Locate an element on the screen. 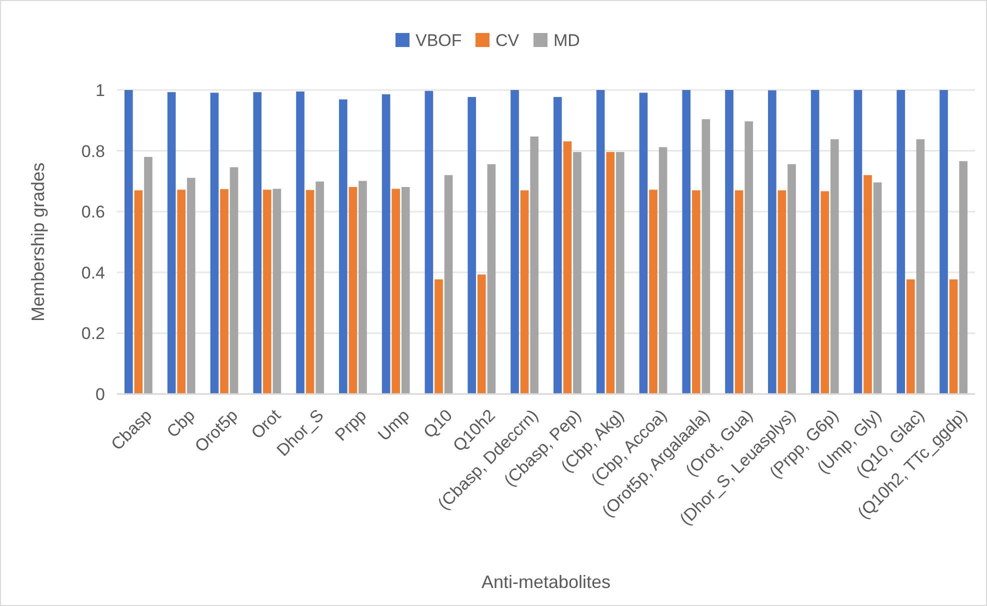  y-tick-label: 0.6 is located at coordinates (93, 212).